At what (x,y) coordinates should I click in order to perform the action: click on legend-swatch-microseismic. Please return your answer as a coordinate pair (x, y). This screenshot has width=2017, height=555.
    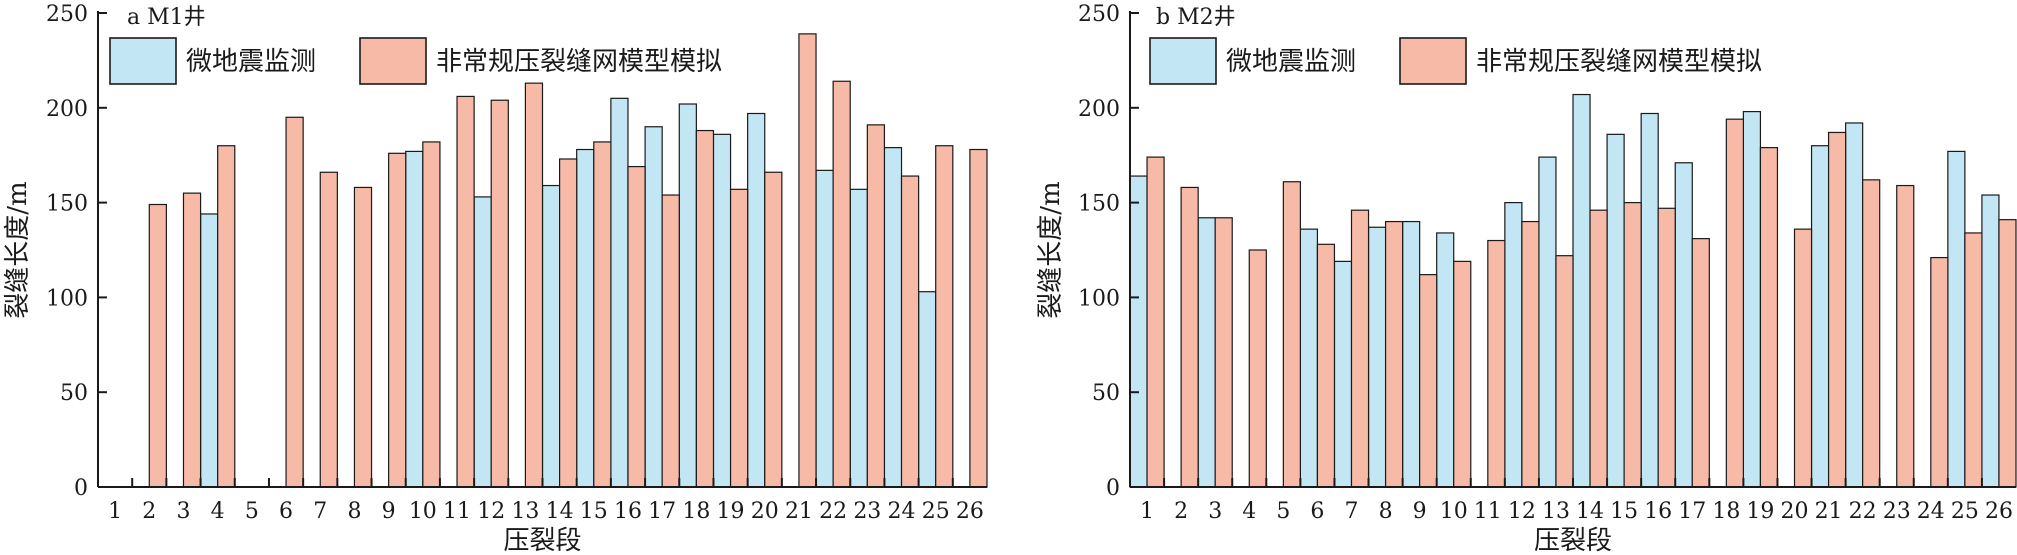
    Looking at the image, I should click on (143, 61).